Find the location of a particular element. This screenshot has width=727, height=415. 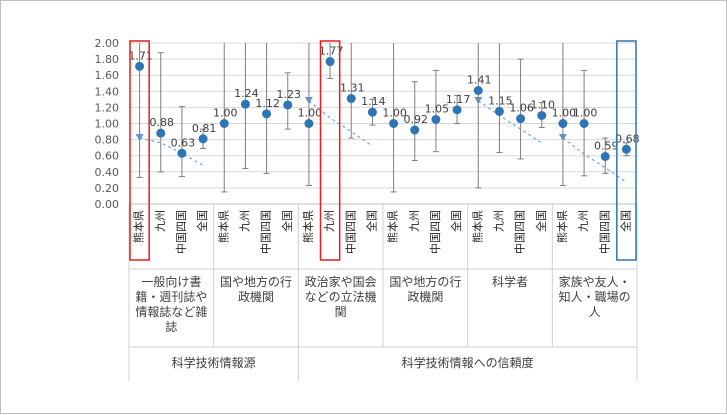

group-label: 誌 is located at coordinates (171, 326).